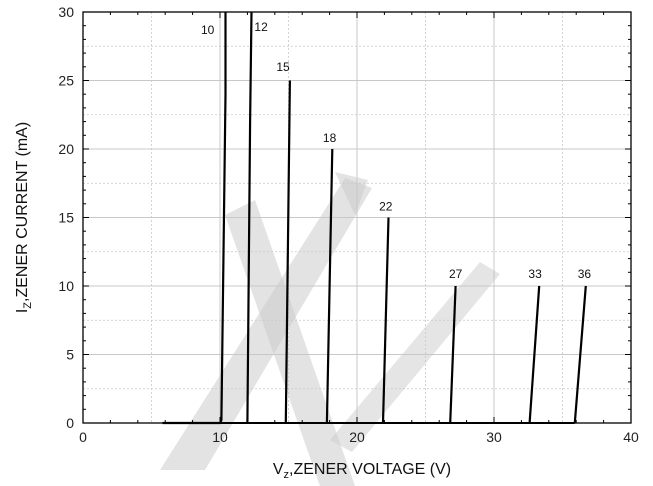  I want to click on y-tick-label: 5, so click(70, 355).